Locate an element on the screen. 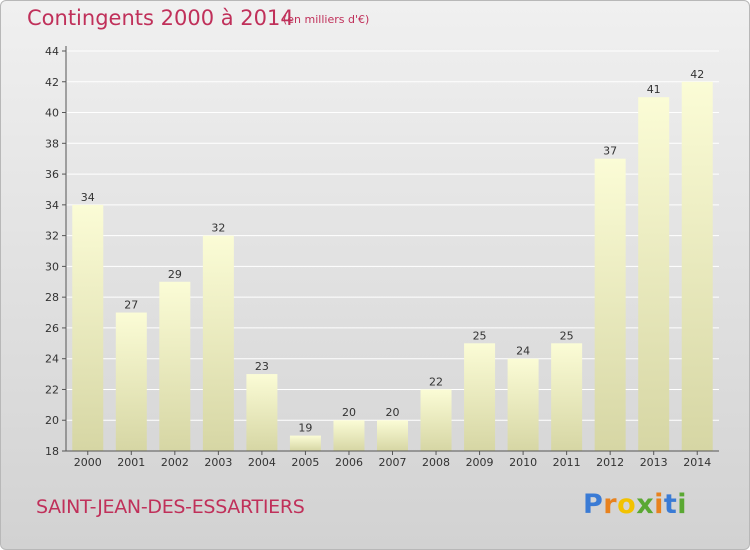 This screenshot has width=750, height=550. data-label: 37 is located at coordinates (610, 151).